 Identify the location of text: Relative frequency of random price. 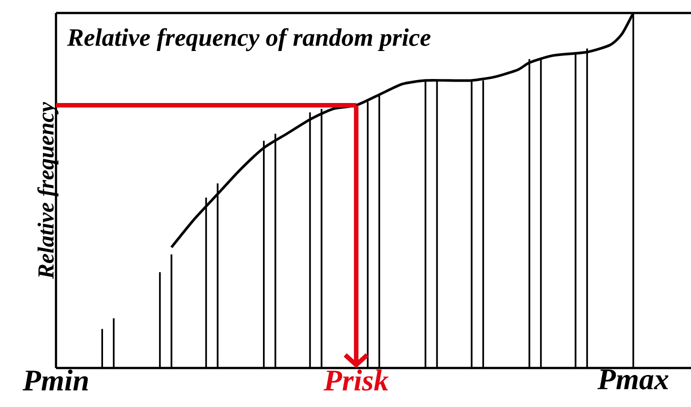
(248, 40).